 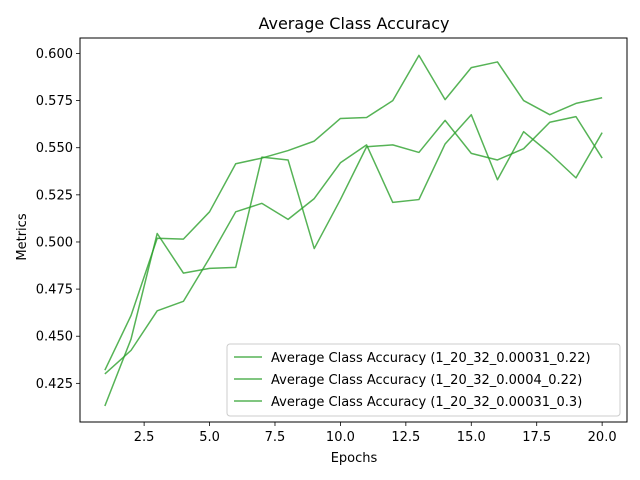 I want to click on x-tick-label: 17.5, so click(x=536, y=437).